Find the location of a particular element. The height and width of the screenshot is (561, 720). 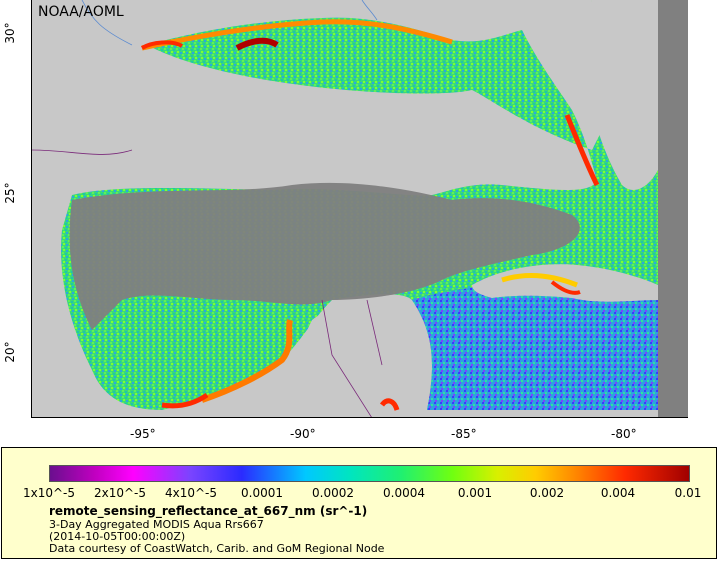

colorbar is located at coordinates (369, 473).